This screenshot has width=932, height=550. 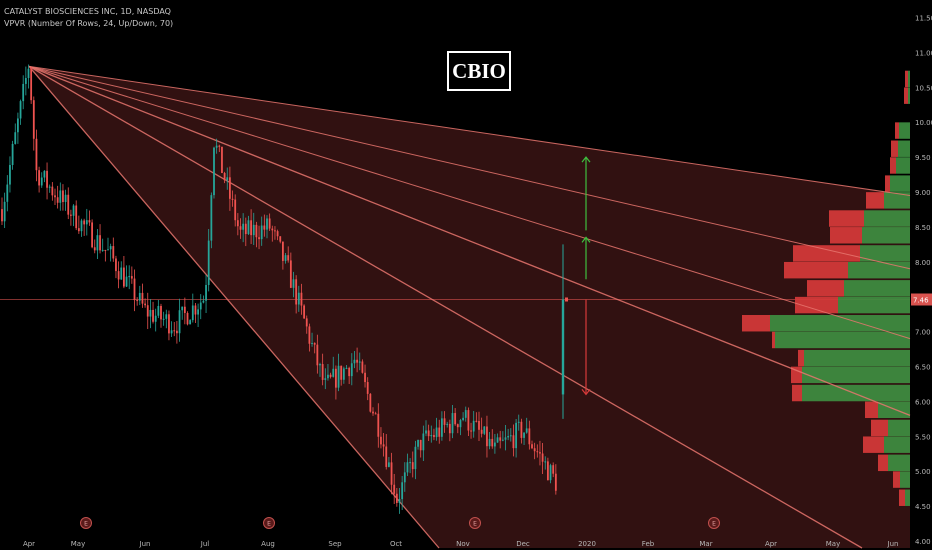 What do you see at coordinates (29, 544) in the screenshot?
I see `x-tick-label-0: Apr` at bounding box center [29, 544].